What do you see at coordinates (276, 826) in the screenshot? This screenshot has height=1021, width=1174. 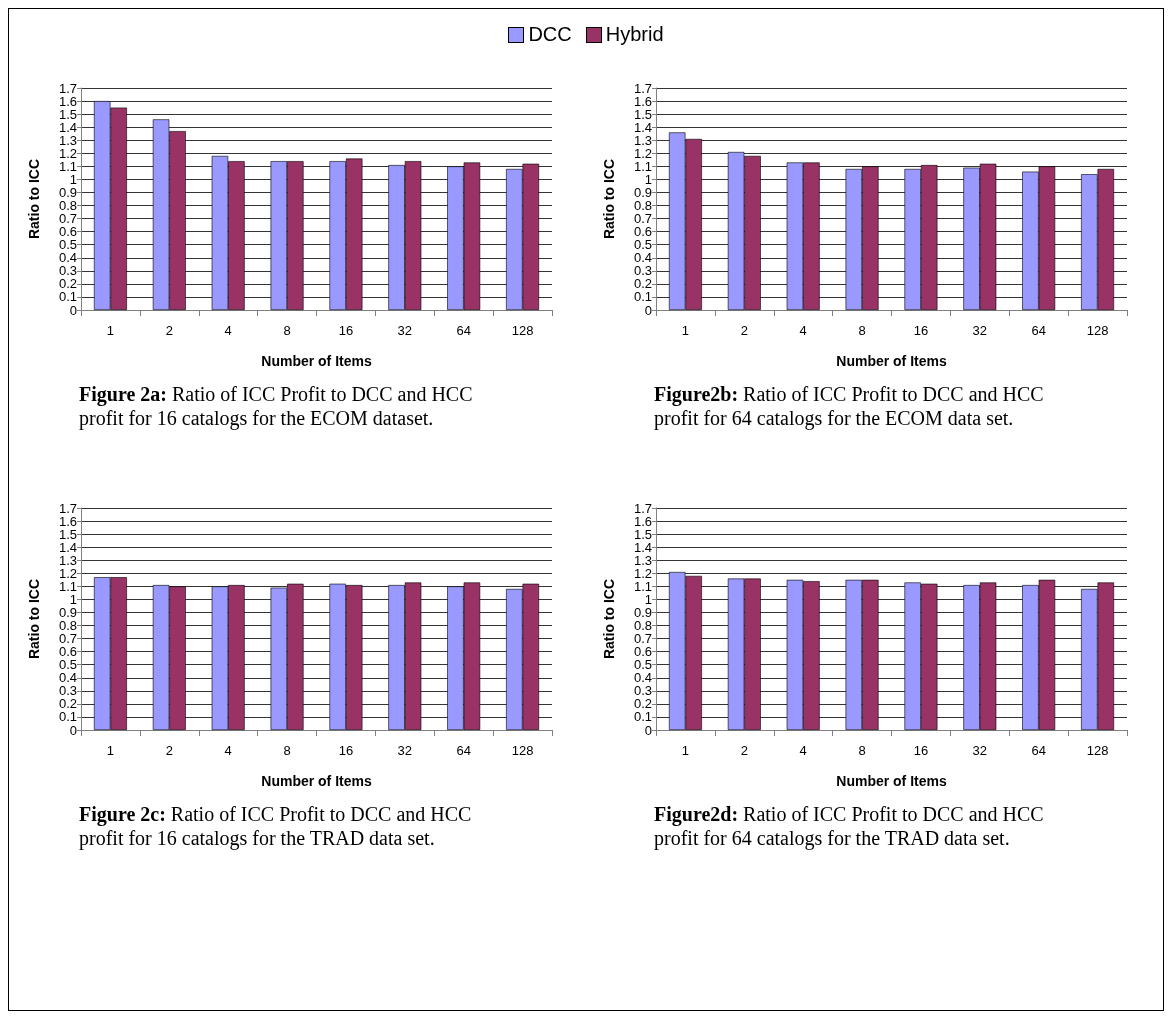 I see `caption: Figure 2c: Ratio of ICC Profit to DCC and HCC profit for 16 catalogs for the TRAD data set.` at bounding box center [276, 826].